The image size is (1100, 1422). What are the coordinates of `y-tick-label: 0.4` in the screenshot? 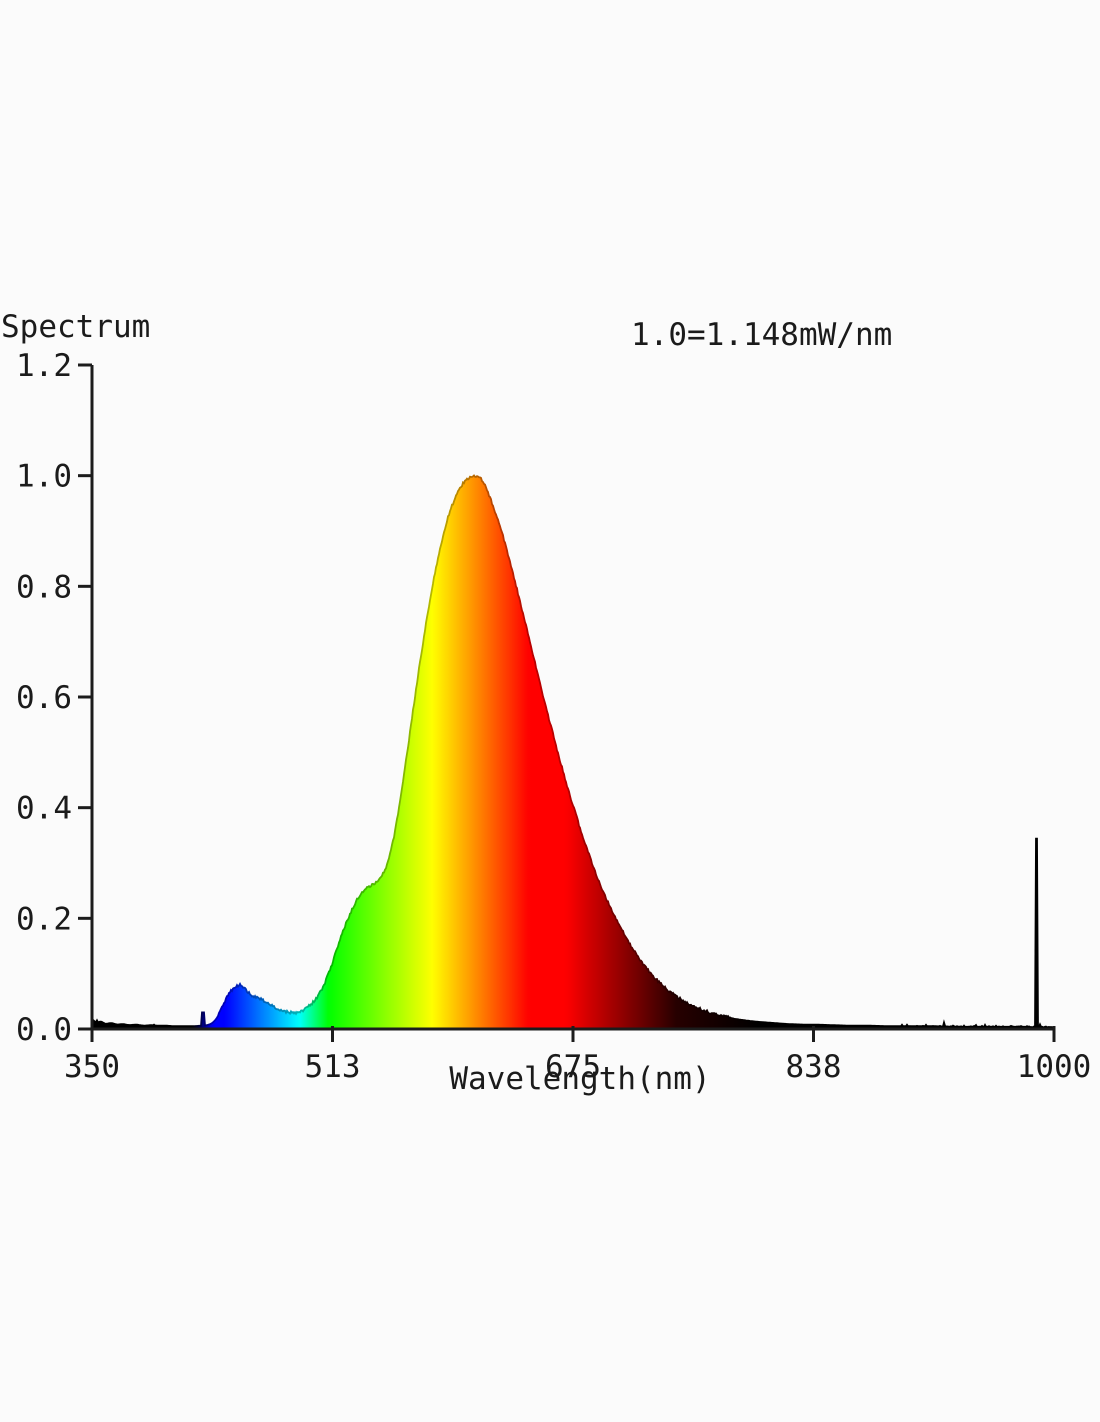 It's located at (44, 809).